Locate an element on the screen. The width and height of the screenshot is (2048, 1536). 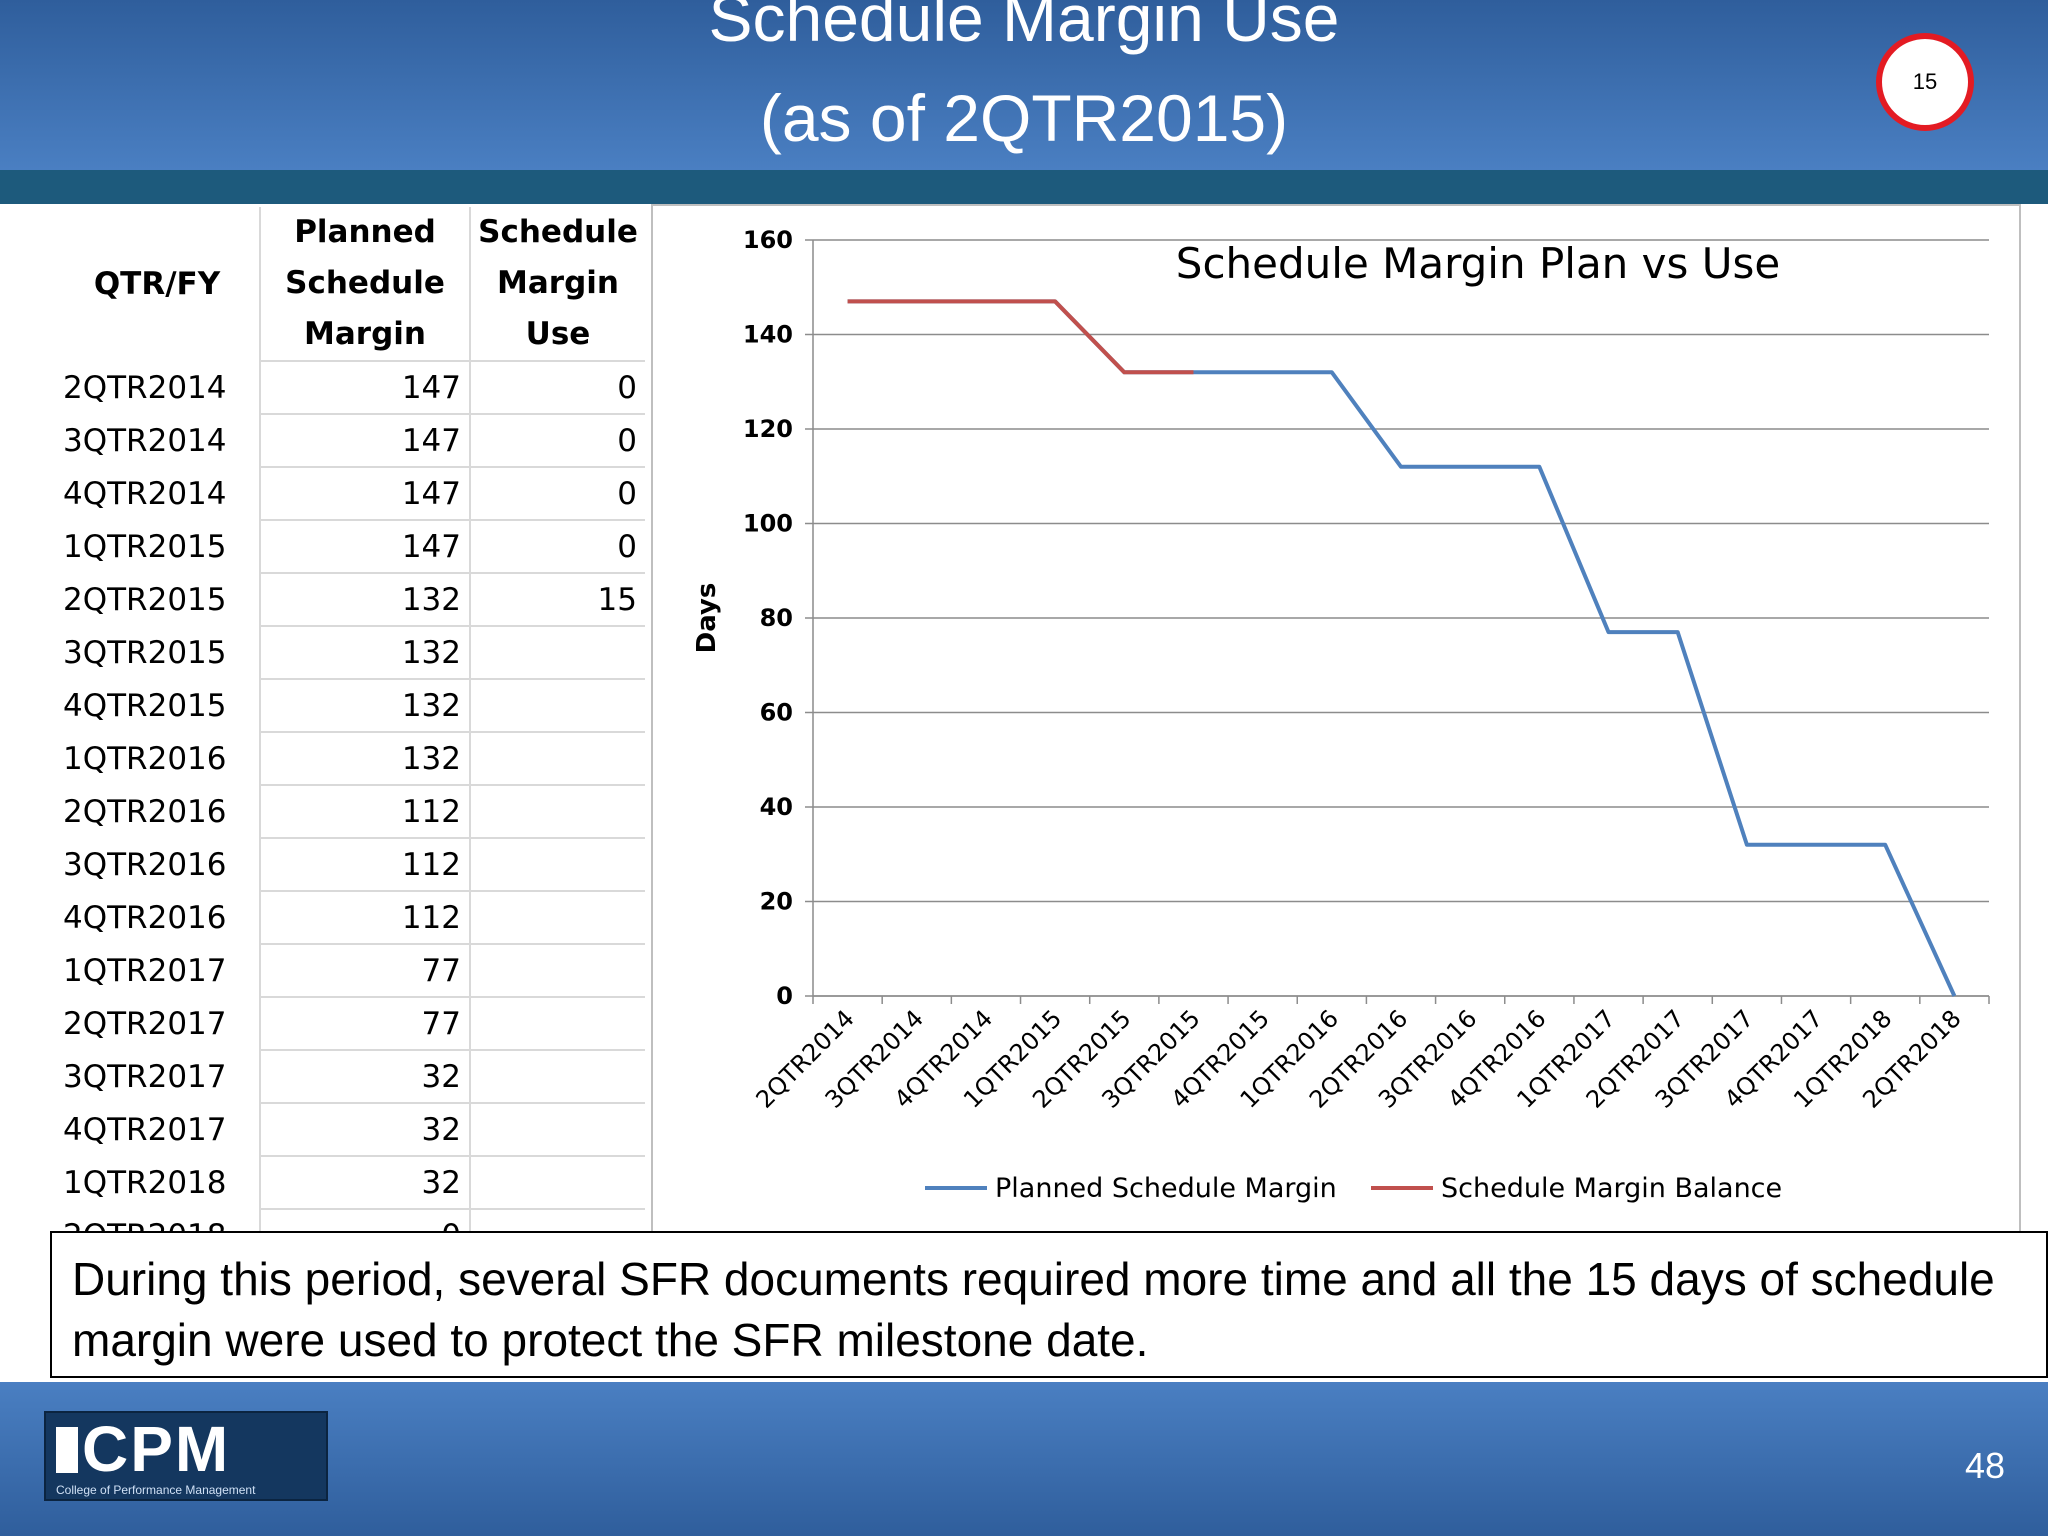
table-row: 1QTR2016 132 is located at coordinates (350, 759).